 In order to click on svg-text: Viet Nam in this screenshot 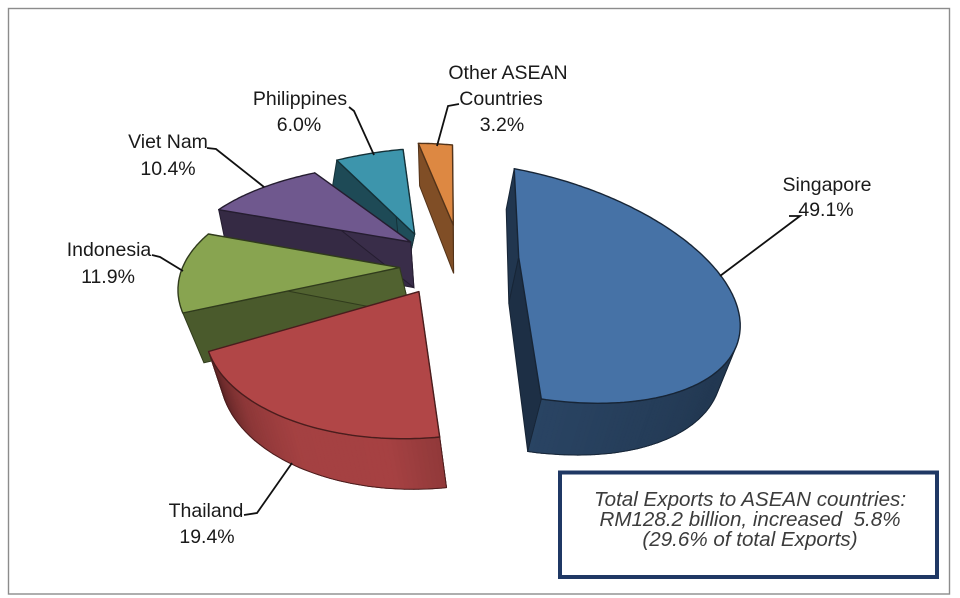, I will do `click(168, 142)`.